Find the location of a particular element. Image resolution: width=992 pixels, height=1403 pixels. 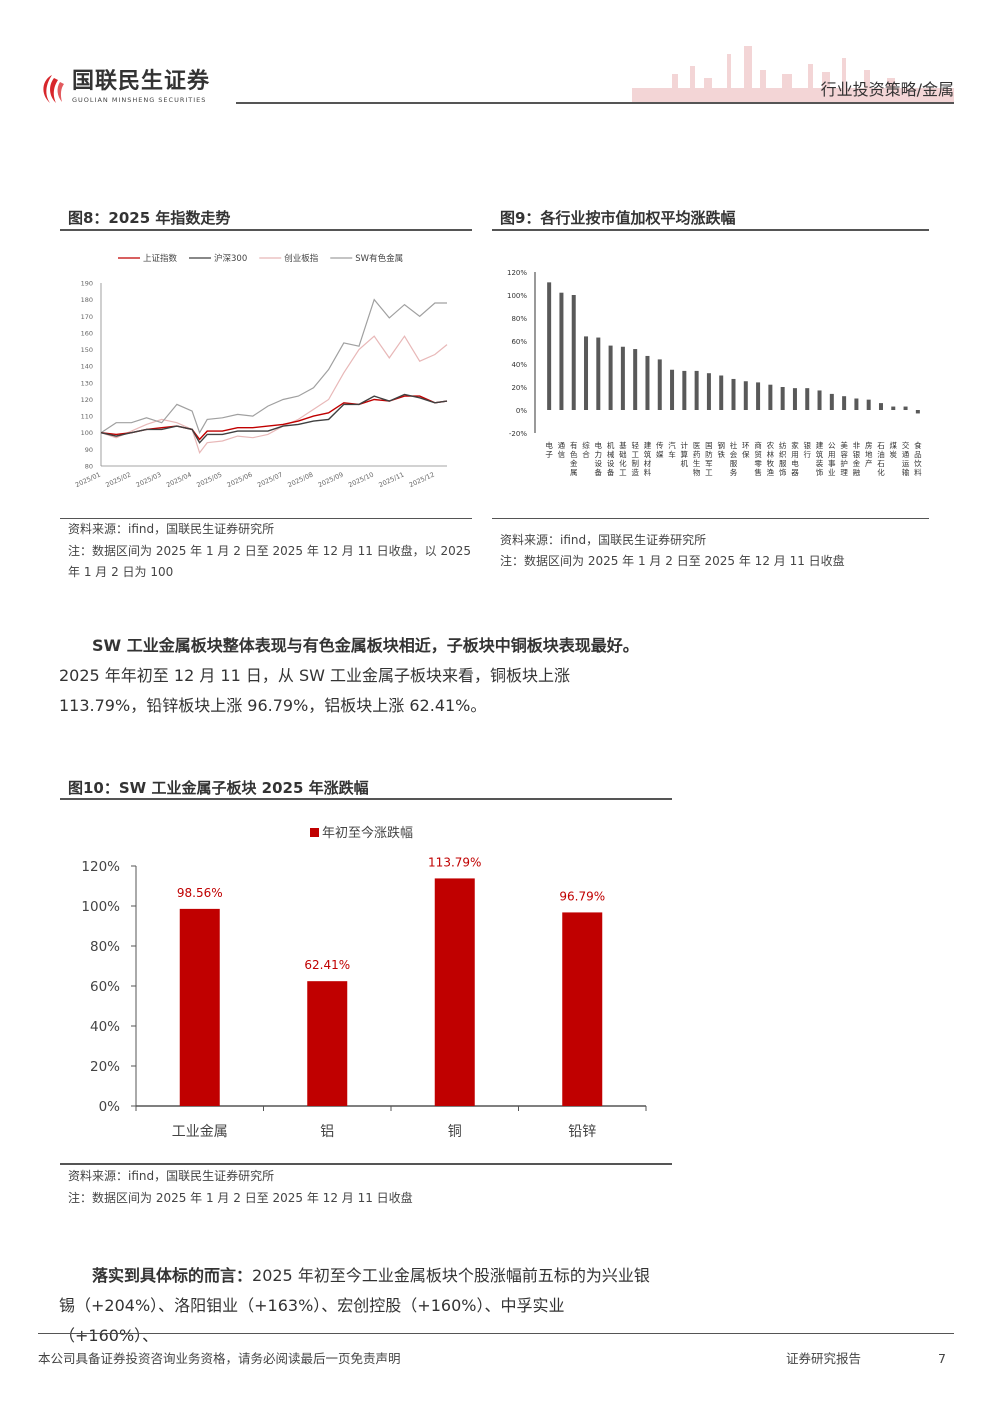

x-tick-label: 2025/03 is located at coordinates (149, 480).